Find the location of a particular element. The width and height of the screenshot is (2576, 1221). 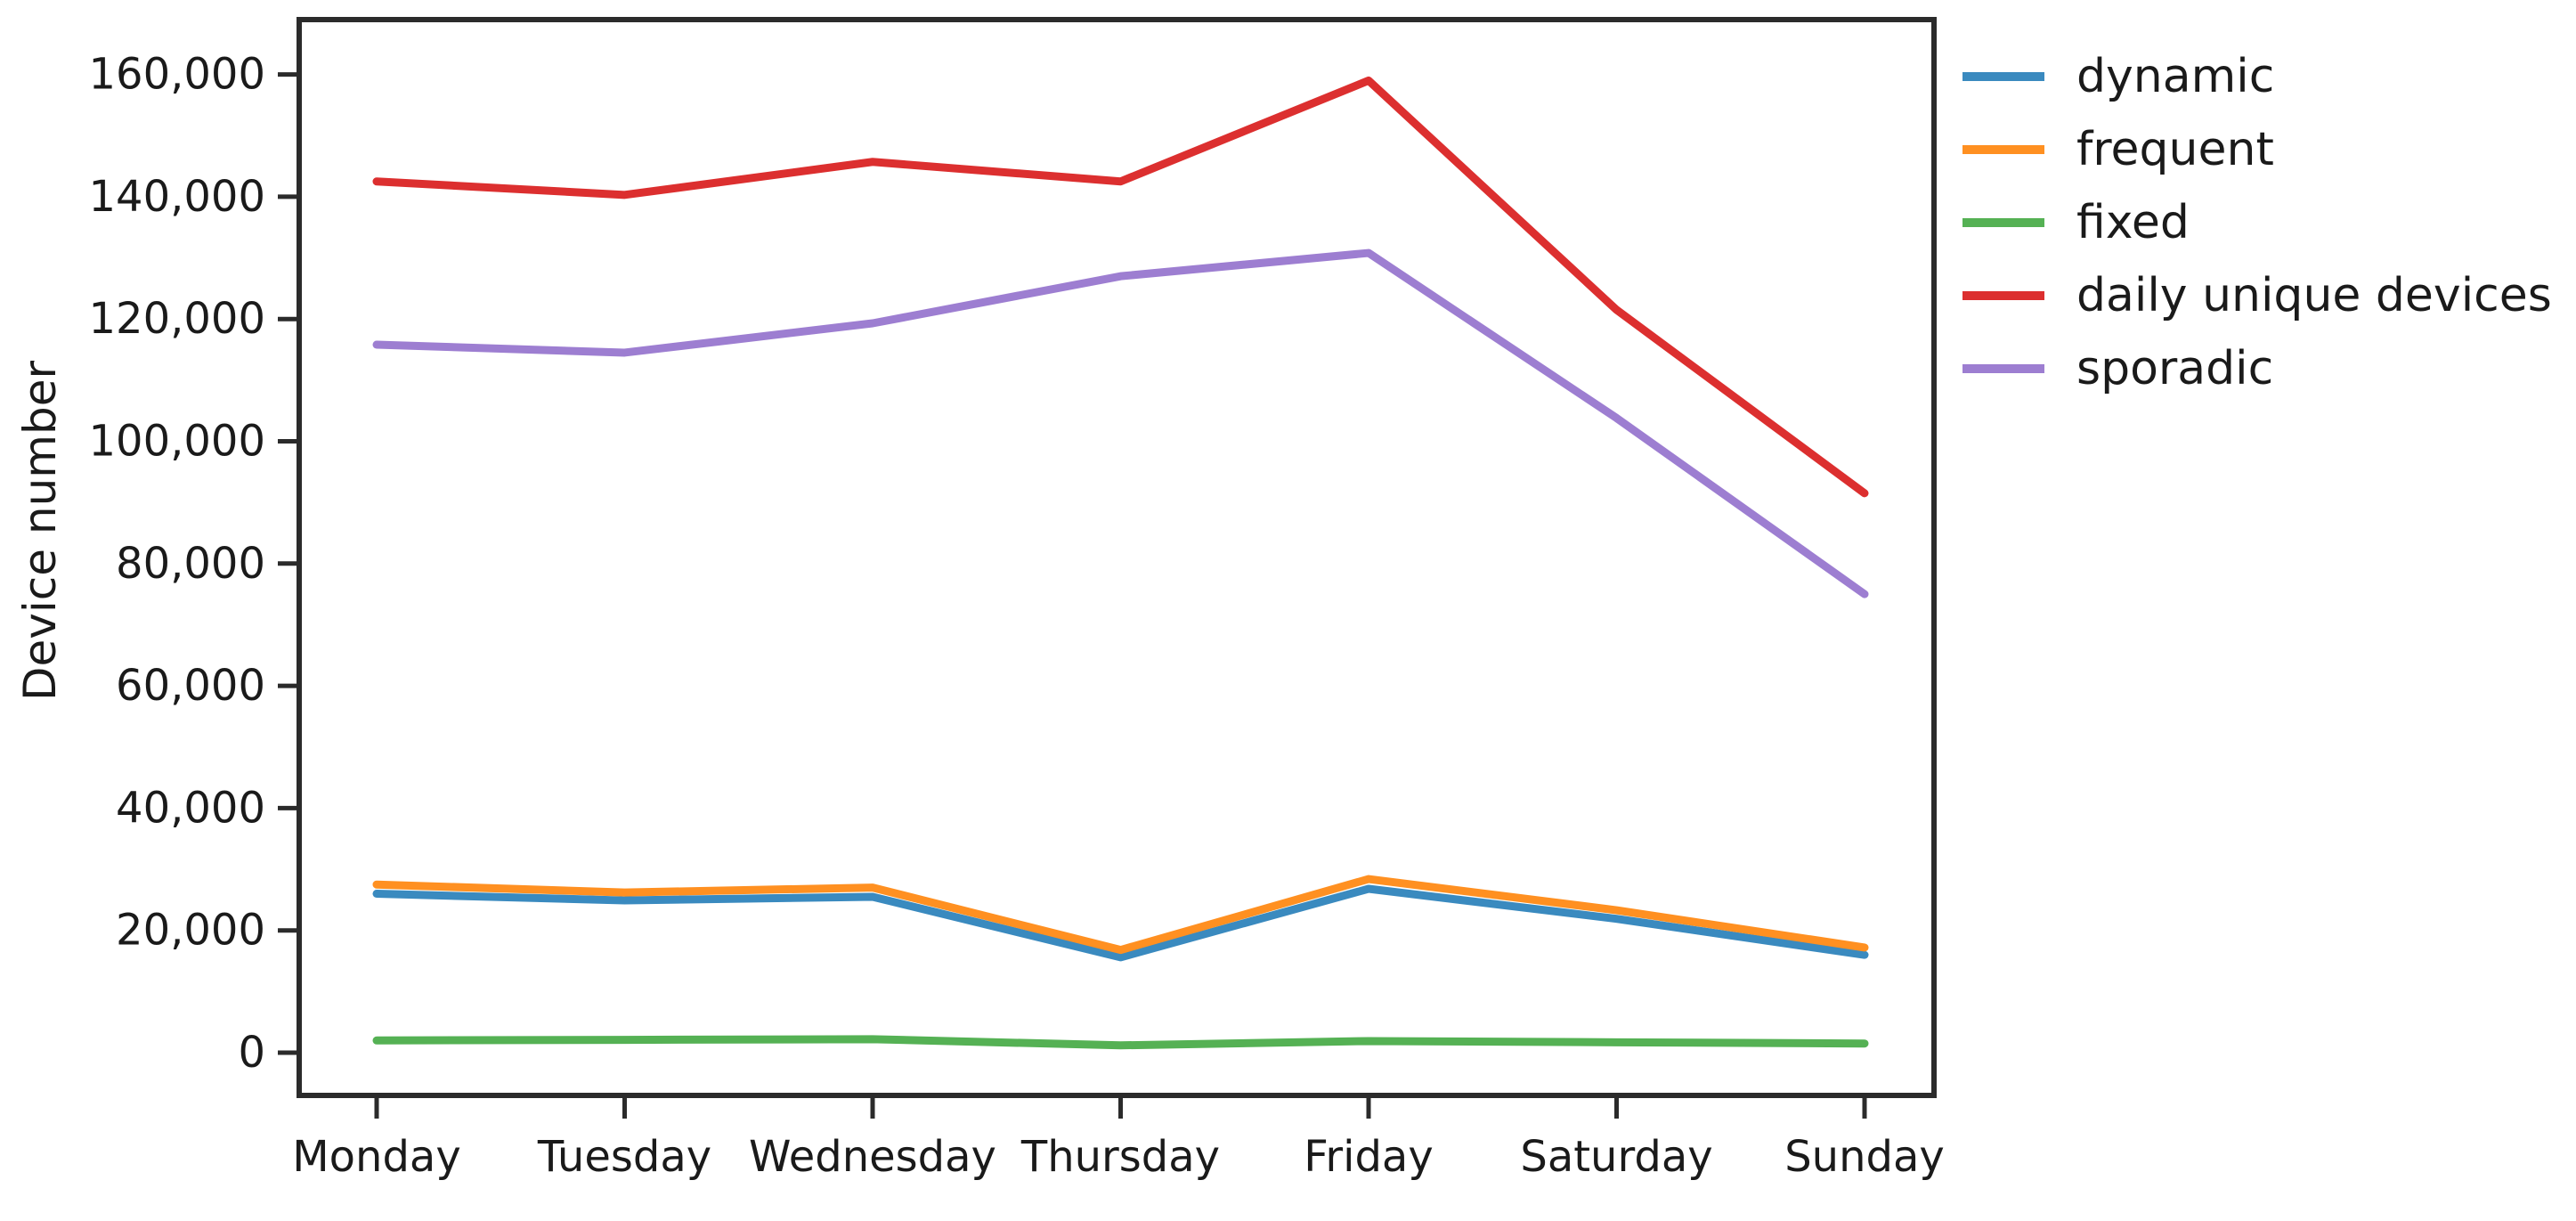

x-tick-label: Wednesday is located at coordinates (872, 1157).